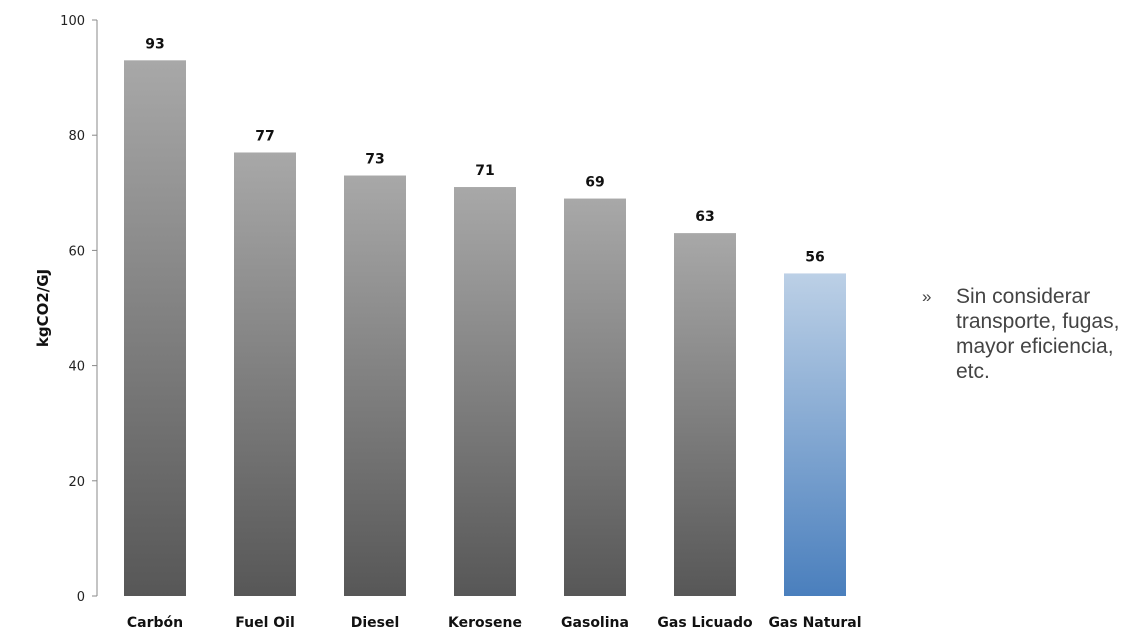  What do you see at coordinates (375, 385) in the screenshot?
I see `bar-diesel` at bounding box center [375, 385].